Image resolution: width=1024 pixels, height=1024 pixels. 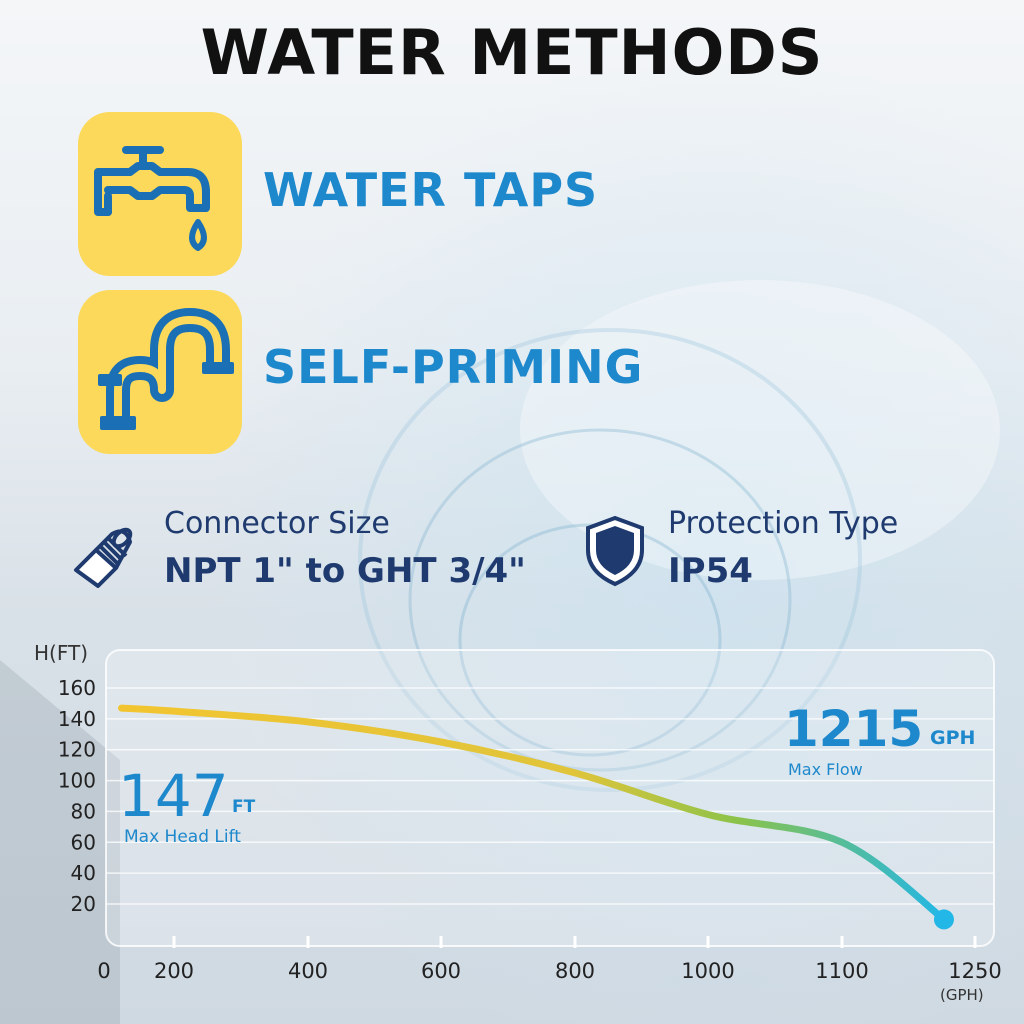 I want to click on protection-type-label: Protection Type, so click(x=783, y=523).